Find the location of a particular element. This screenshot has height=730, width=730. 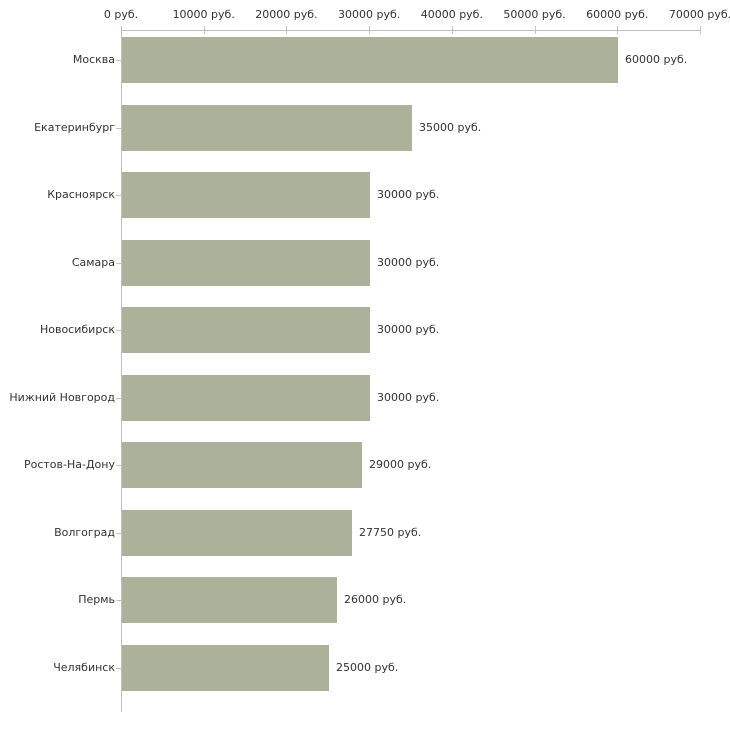

category-label: Волгоград is located at coordinates (84, 532).